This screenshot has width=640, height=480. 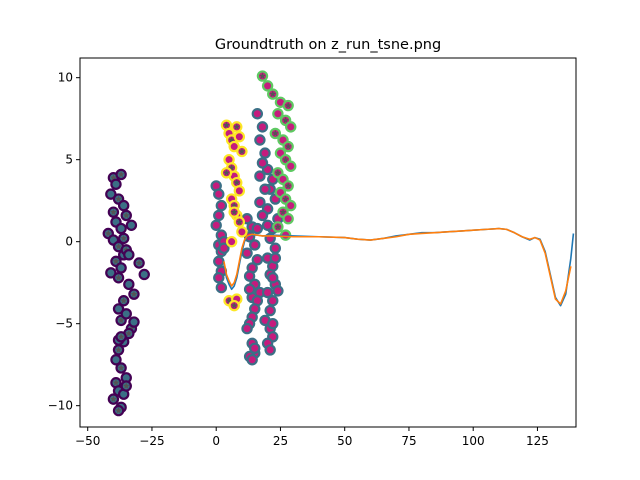 What do you see at coordinates (328, 45) in the screenshot?
I see `chart-title: Groundtruth on z_run_tsne.png` at bounding box center [328, 45].